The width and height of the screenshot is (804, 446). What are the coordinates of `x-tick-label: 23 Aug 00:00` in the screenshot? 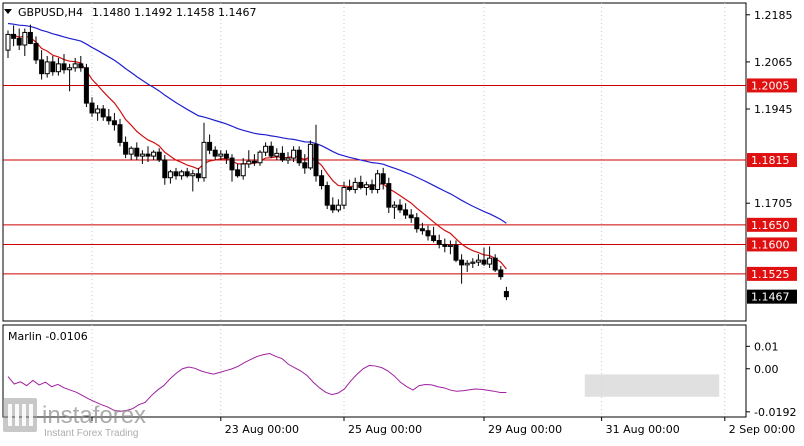 It's located at (262, 429).